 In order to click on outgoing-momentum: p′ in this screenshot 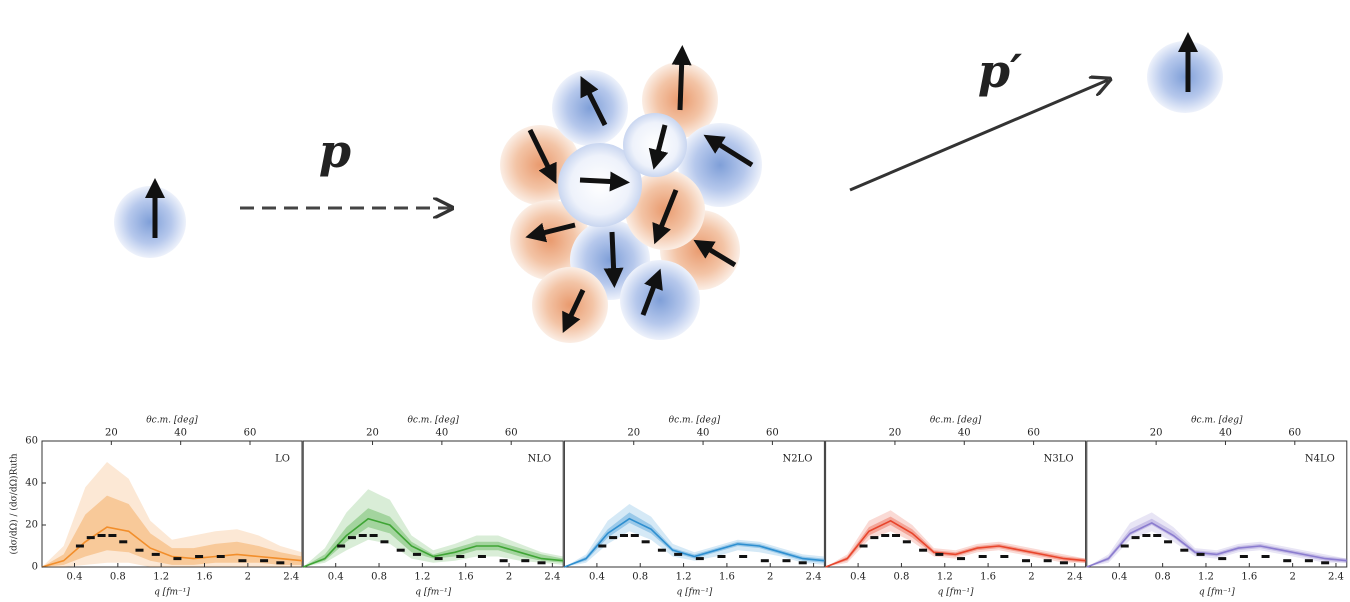, I will do `click(1000, 71)`.